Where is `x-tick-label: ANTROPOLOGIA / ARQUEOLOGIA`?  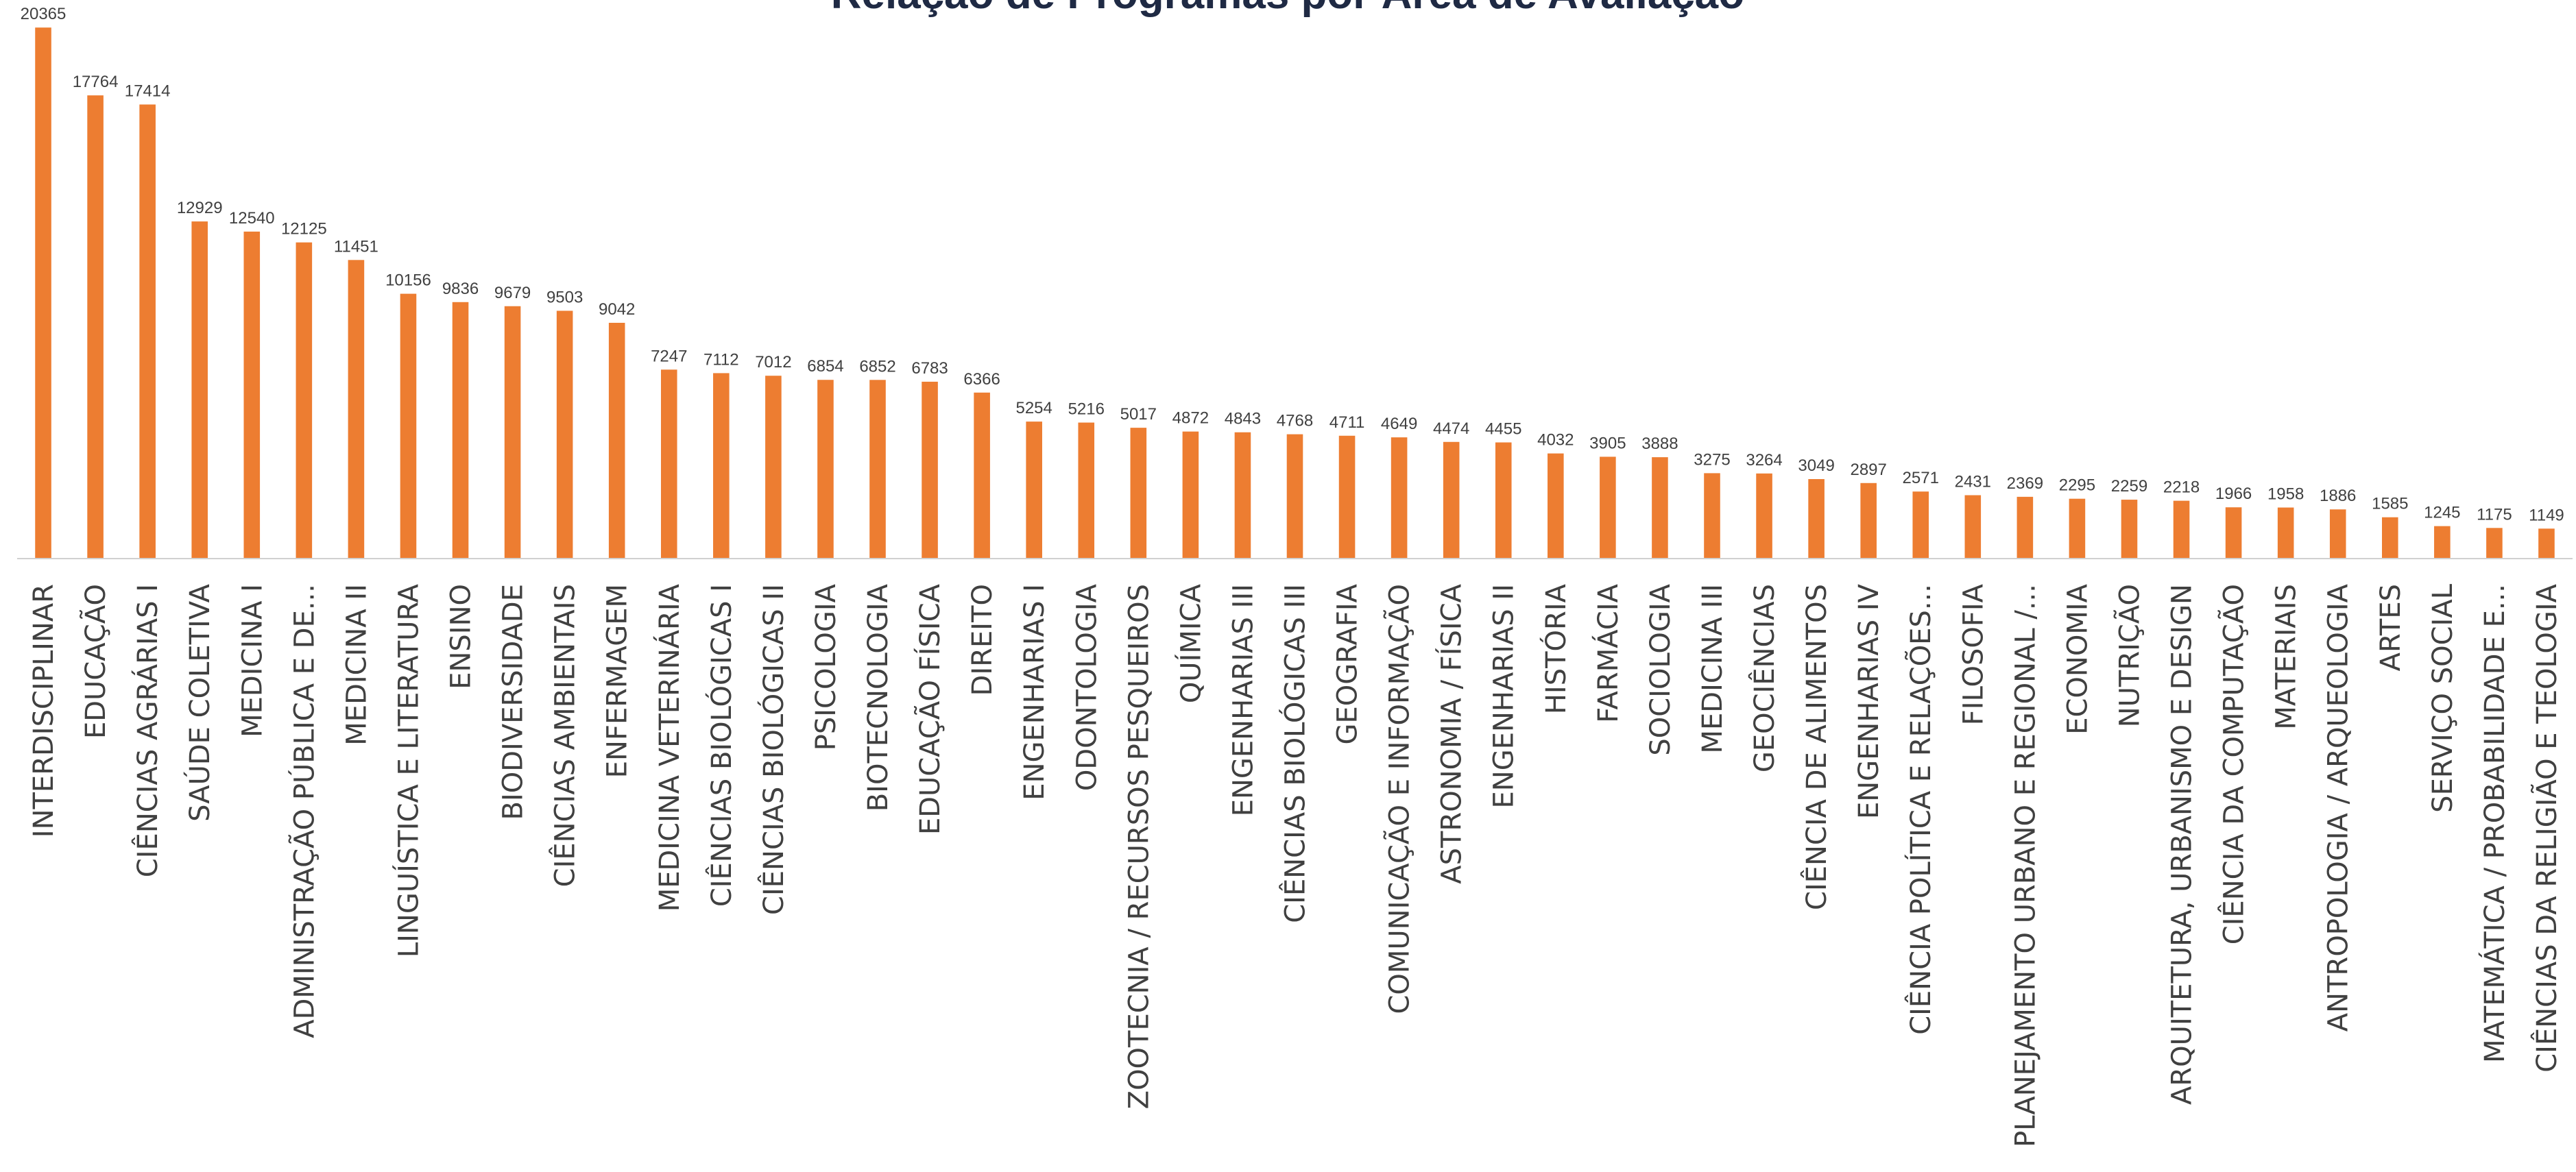
x-tick-label: ANTROPOLOGIA / ARQUEOLOGIA is located at coordinates (2339, 807).